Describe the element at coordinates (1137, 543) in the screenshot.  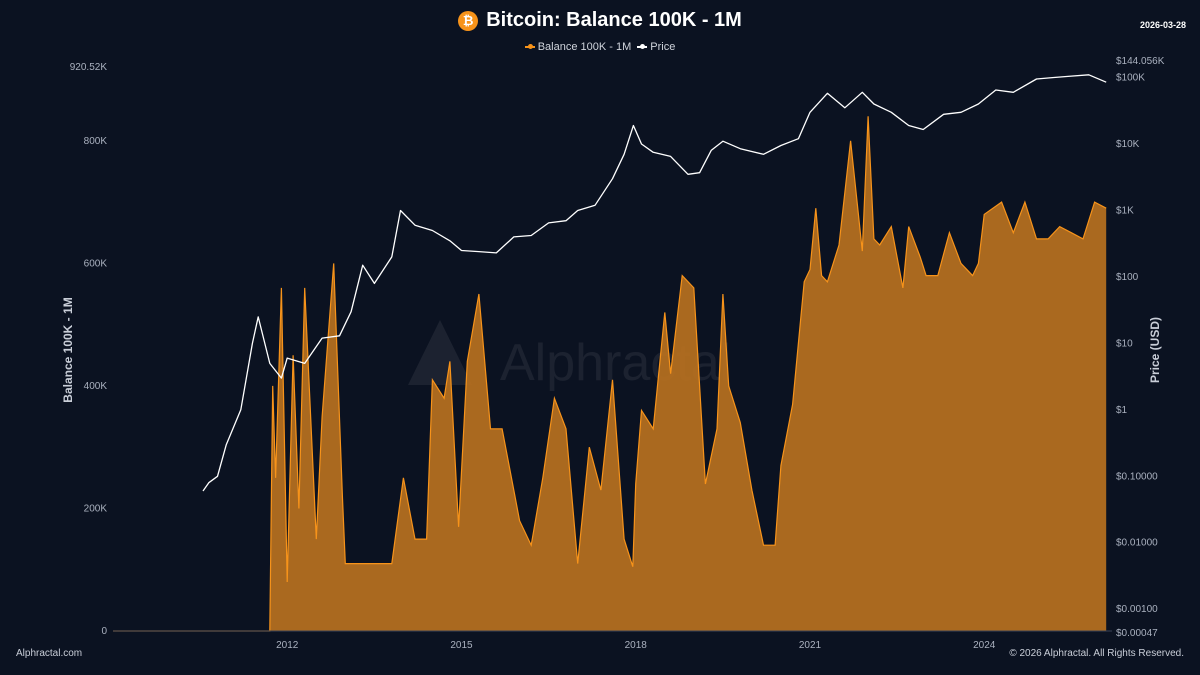
I see `y-right-tick-label: $0.01000` at that location.